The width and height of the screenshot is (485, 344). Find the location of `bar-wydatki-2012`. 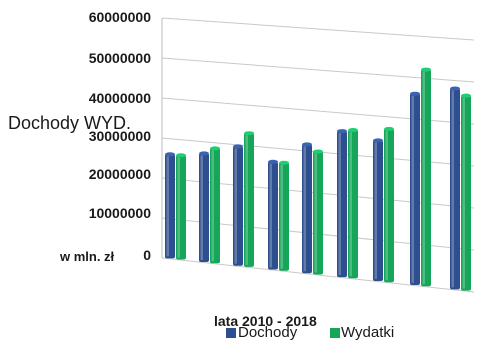

bar-wydatki-2012 is located at coordinates (249, 199).